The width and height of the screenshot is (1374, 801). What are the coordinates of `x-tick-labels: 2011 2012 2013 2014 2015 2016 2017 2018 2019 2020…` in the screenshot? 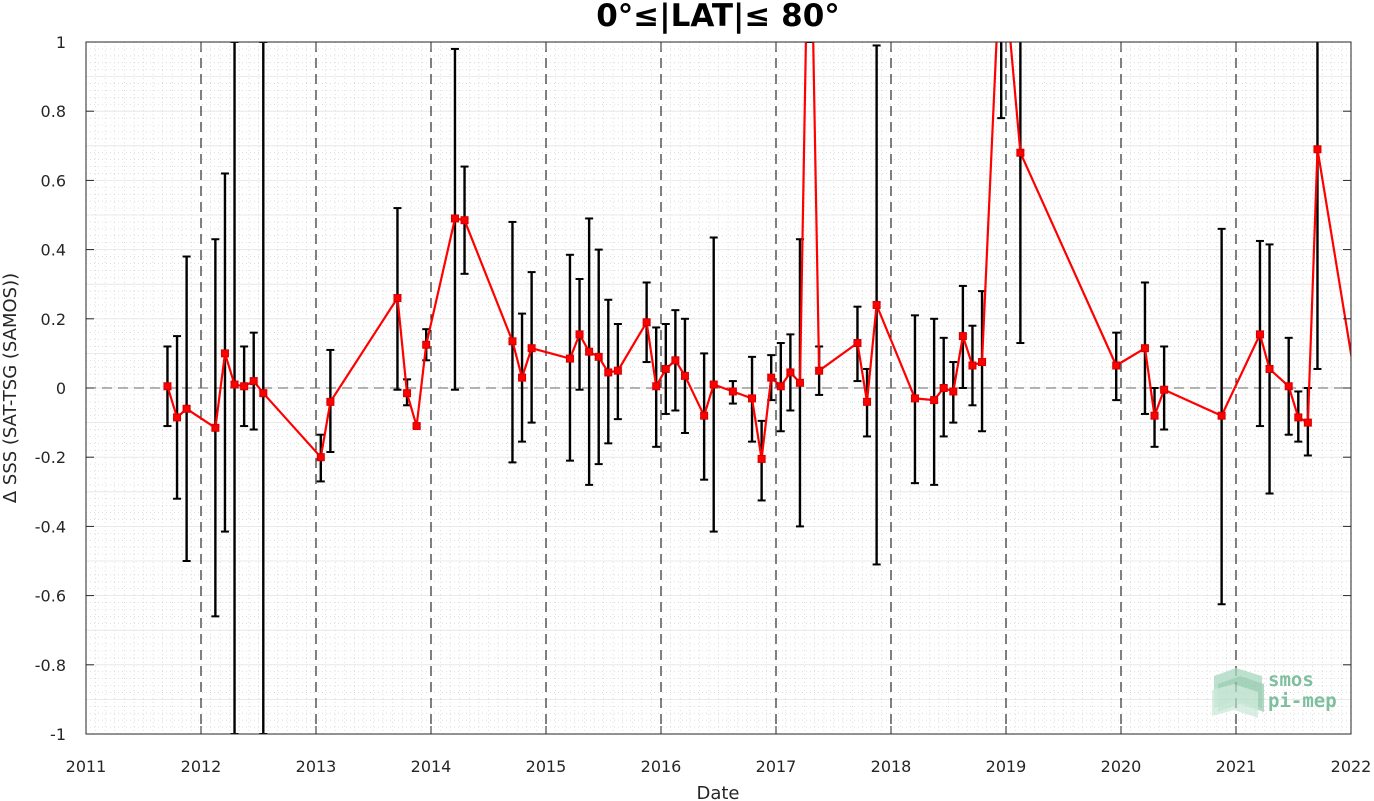 It's located at (719, 766).